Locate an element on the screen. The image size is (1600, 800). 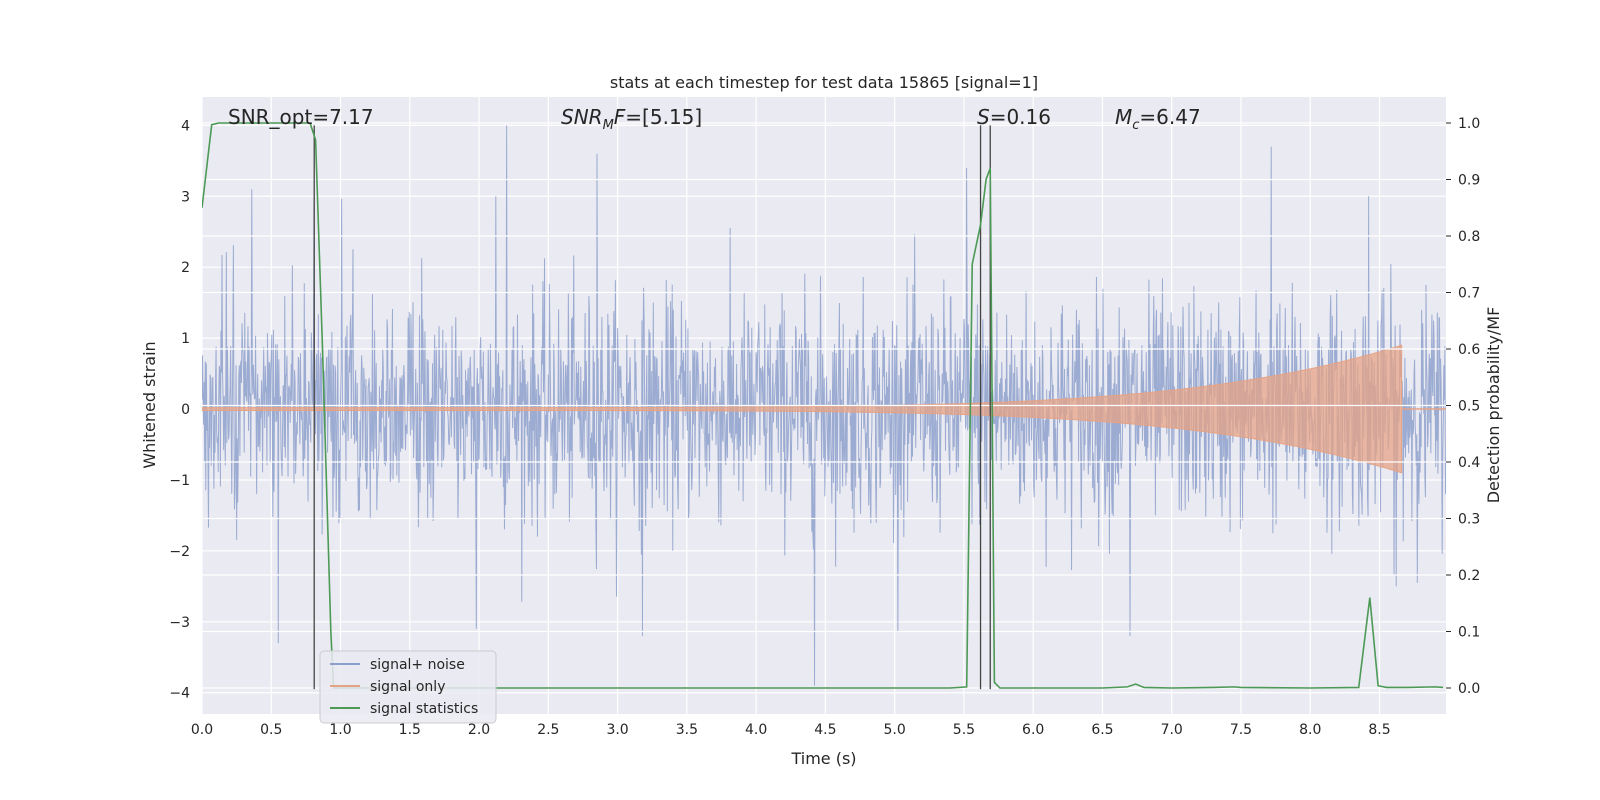
x-tick-label: 2.5 is located at coordinates (548, 730).